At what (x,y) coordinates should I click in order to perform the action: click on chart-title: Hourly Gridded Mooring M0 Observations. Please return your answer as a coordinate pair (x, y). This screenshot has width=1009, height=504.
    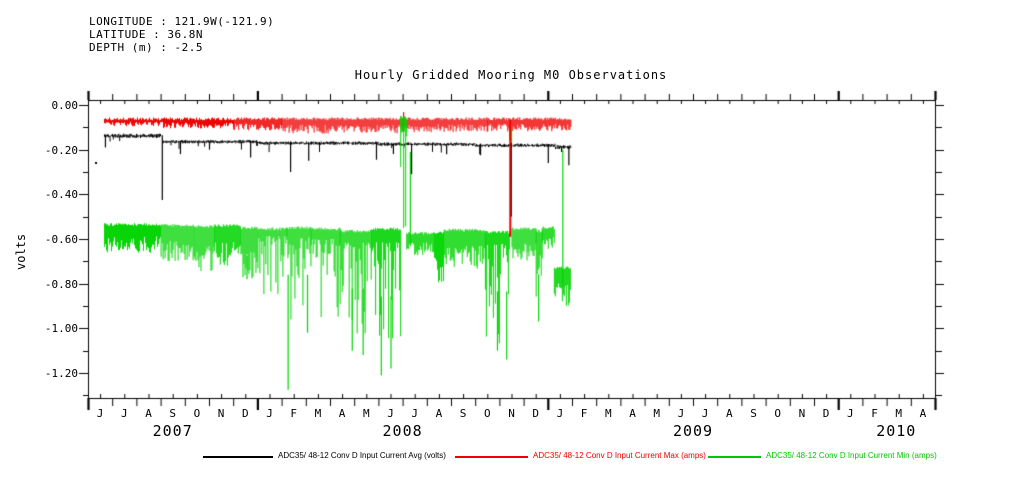
    Looking at the image, I should click on (511, 75).